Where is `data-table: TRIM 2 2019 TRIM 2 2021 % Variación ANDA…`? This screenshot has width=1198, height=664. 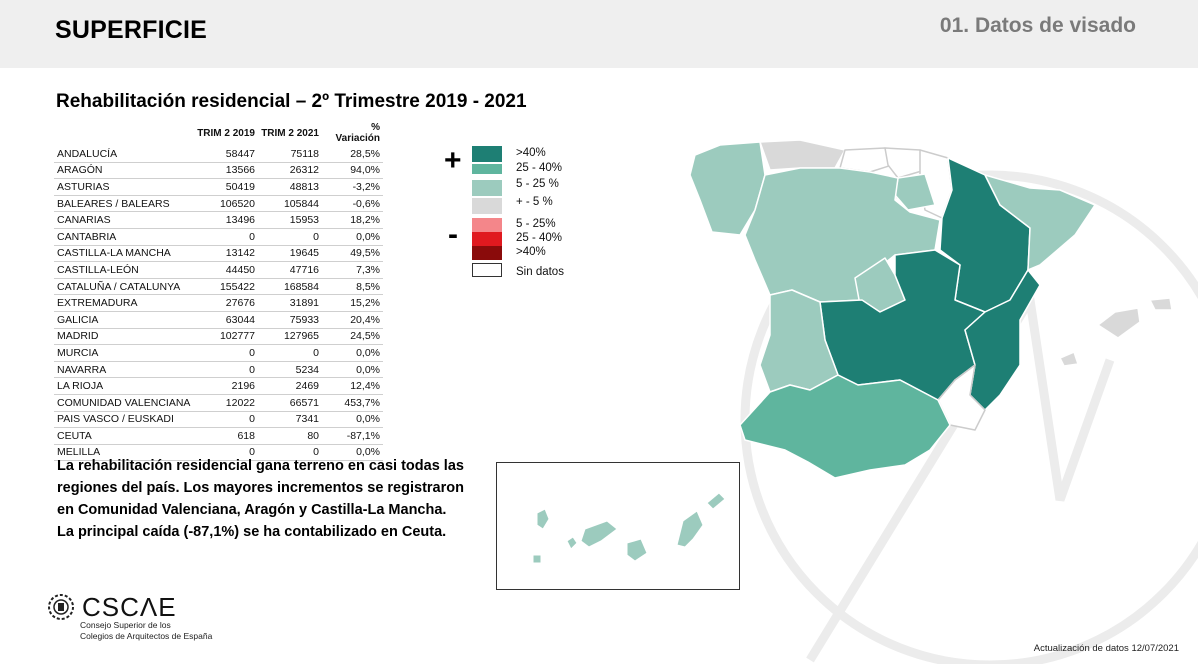 data-table: TRIM 2 2019 TRIM 2 2021 % Variación ANDA… is located at coordinates (218, 291).